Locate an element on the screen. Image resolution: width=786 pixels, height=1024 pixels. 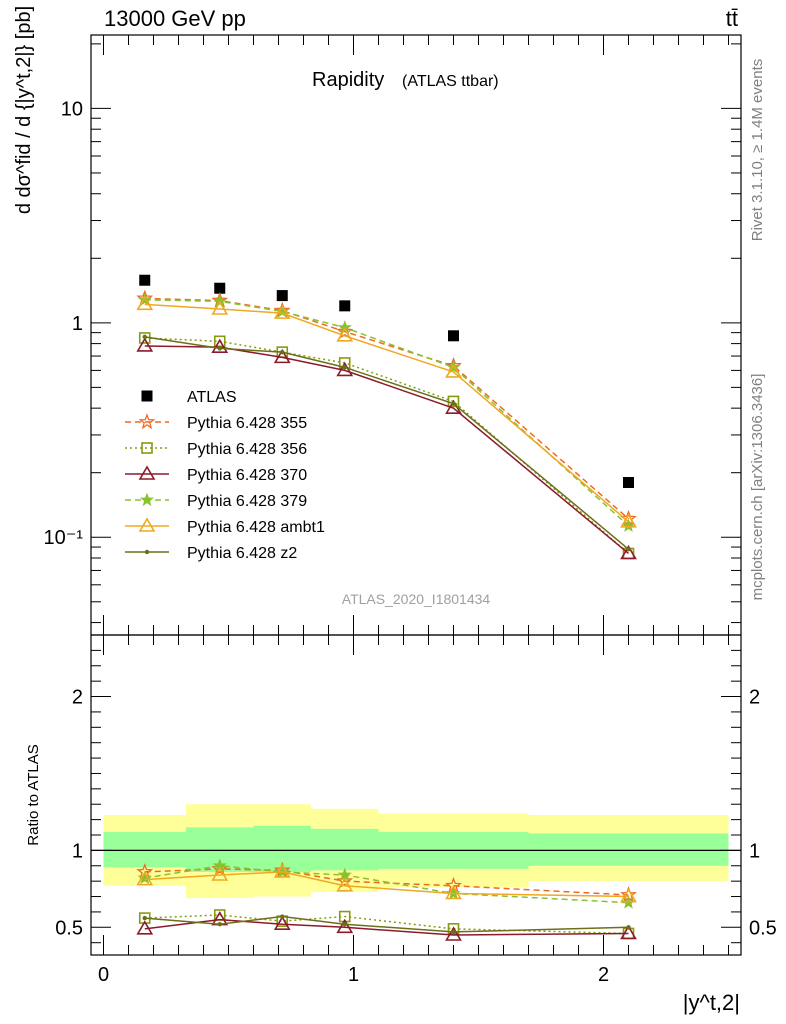
ratio-line-pythia-6-428-z2 is located at coordinates (386, 924).